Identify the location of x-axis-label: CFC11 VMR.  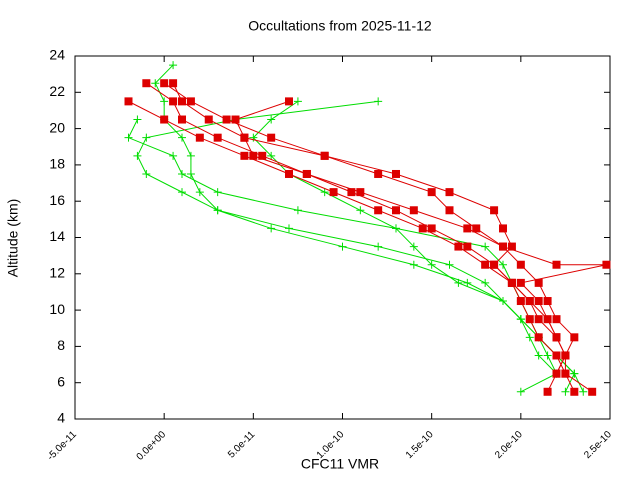
(340, 464).